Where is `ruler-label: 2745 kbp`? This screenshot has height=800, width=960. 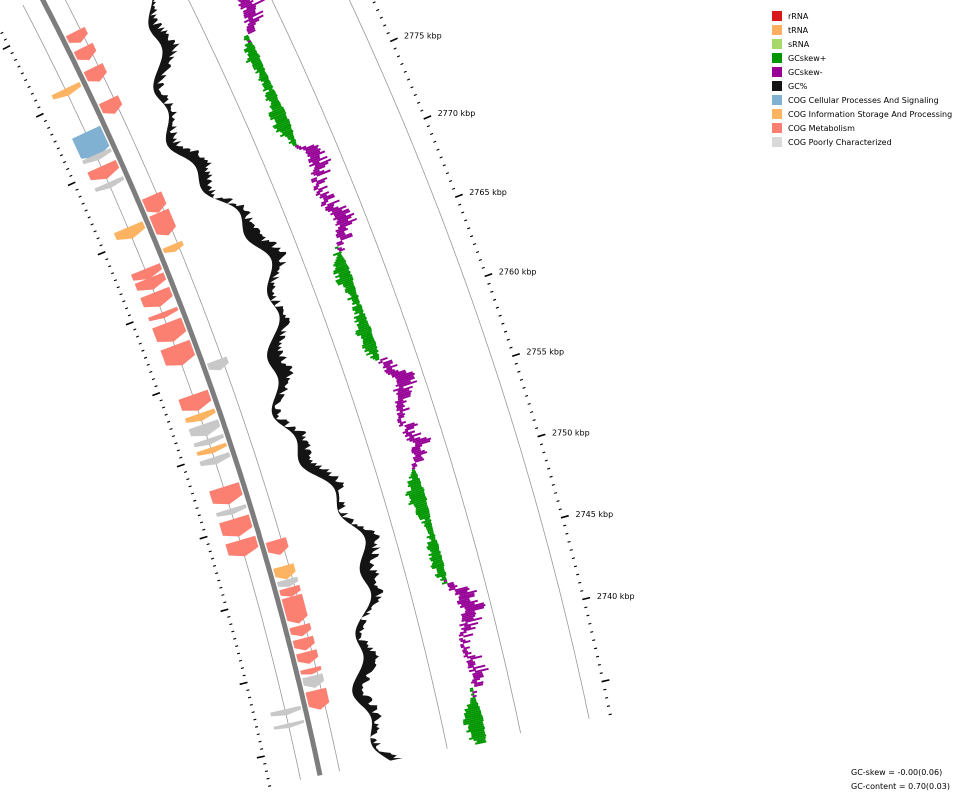
ruler-label: 2745 kbp is located at coordinates (595, 514).